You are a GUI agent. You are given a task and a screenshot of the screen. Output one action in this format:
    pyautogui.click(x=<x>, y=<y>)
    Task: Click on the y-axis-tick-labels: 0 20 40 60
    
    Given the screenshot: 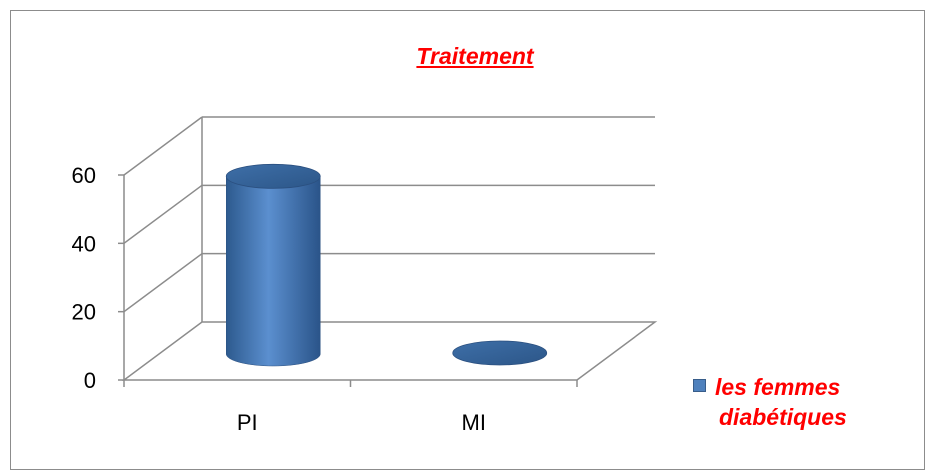 What is the action you would take?
    pyautogui.click(x=84, y=278)
    